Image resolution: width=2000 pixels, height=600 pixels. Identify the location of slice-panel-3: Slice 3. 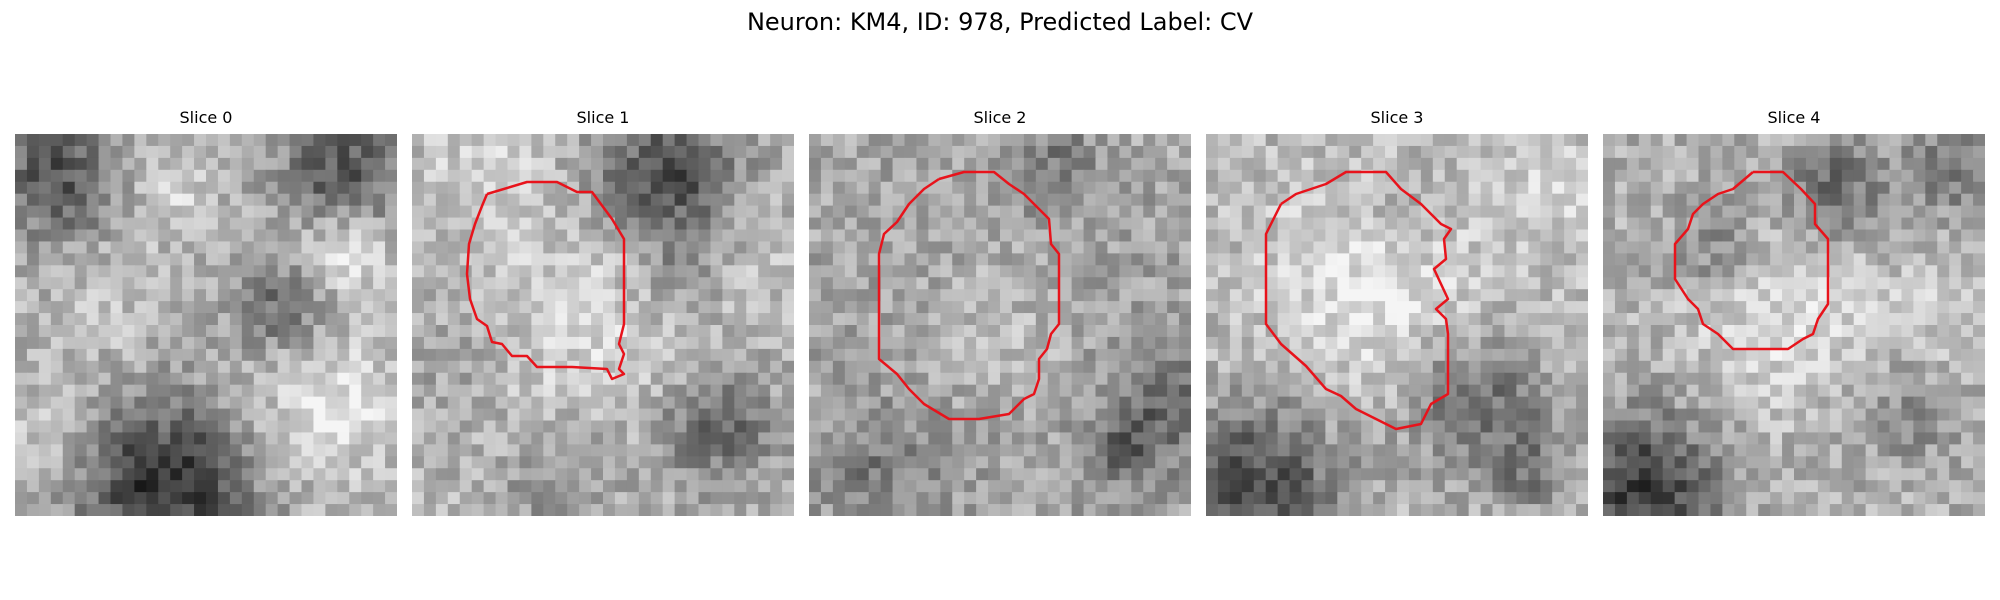
(1397, 312).